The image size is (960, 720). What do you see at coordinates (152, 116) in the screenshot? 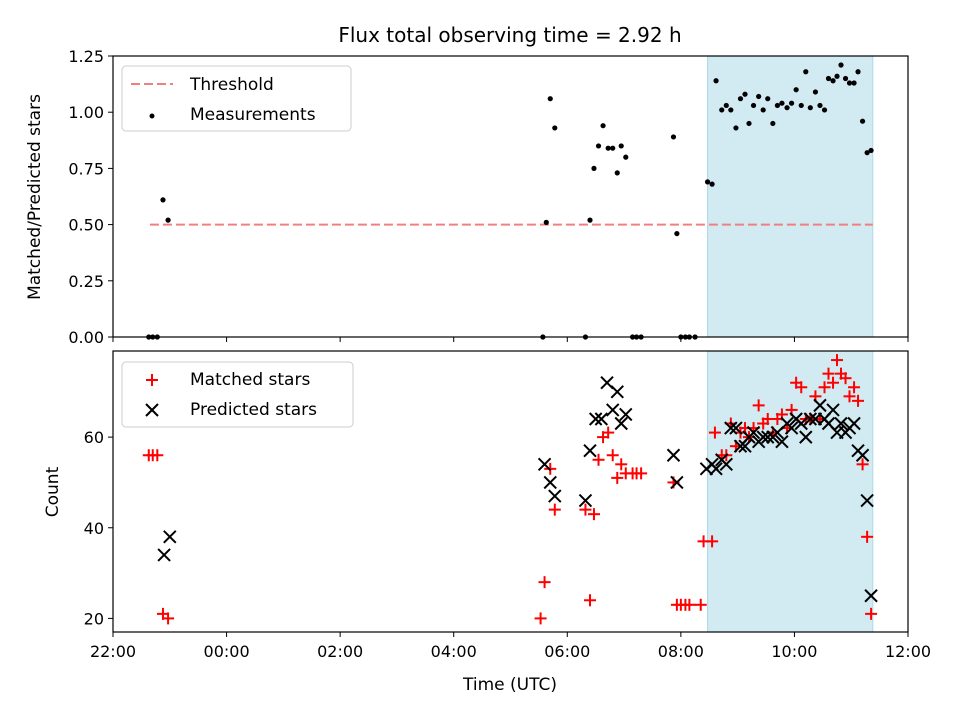
I see `legend-measurements-swatch` at bounding box center [152, 116].